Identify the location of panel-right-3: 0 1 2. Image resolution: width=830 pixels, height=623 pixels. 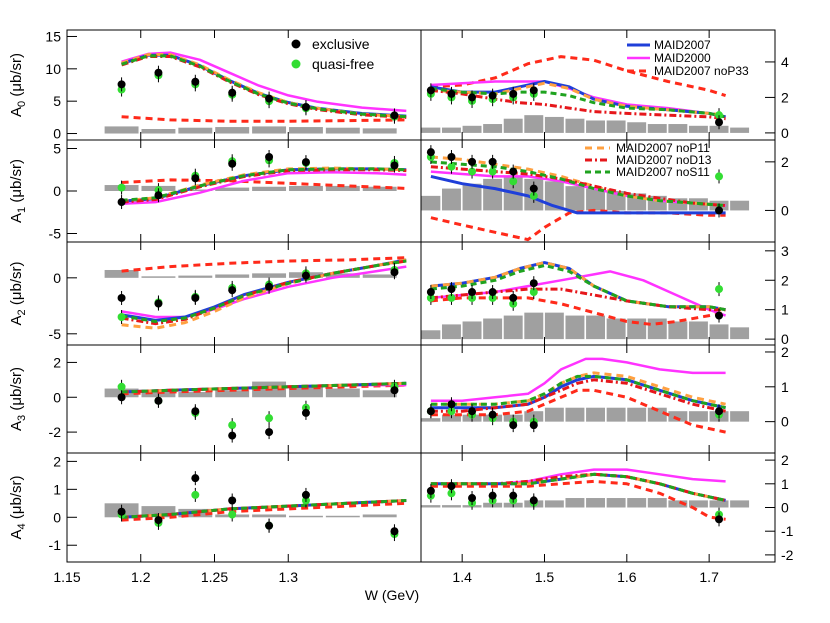
(604, 399).